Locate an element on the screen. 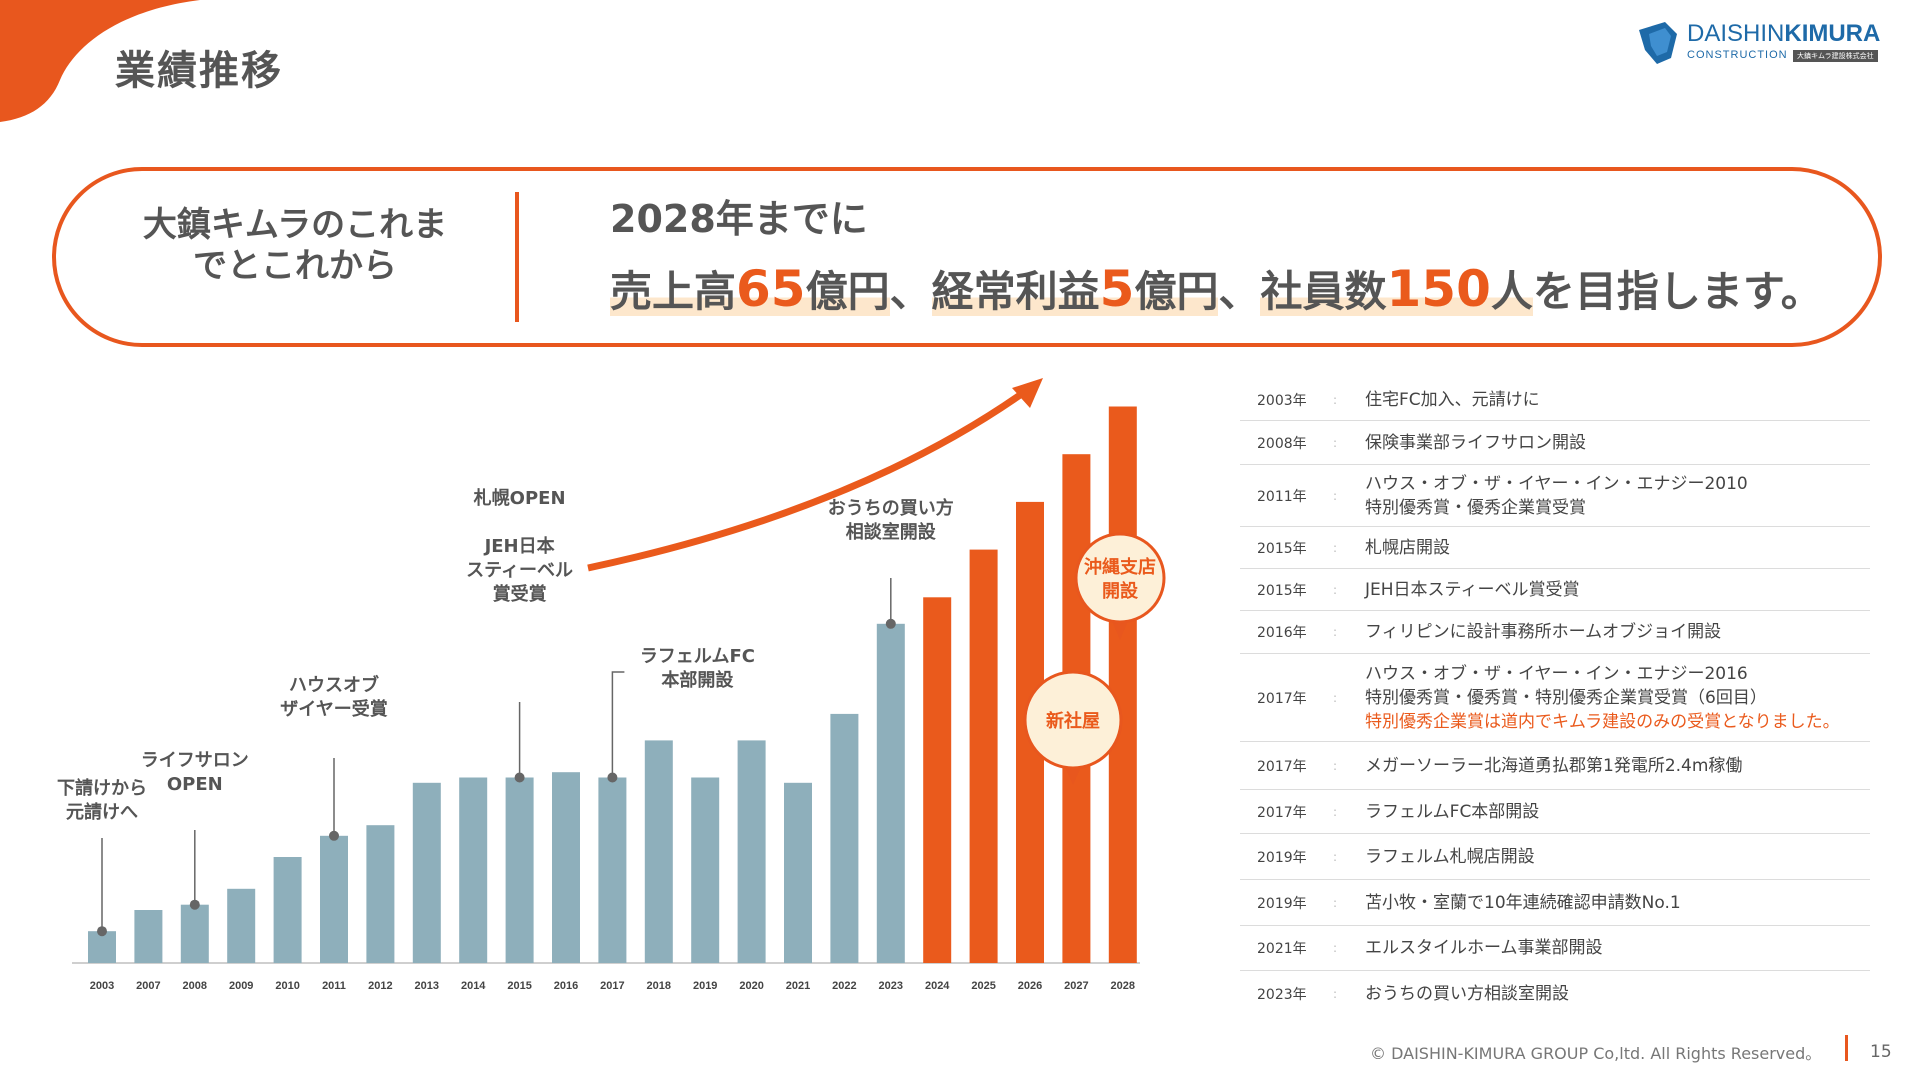 The height and width of the screenshot is (1080, 1920). goal-profit: 経常利益5億円 is located at coordinates (1075, 289).